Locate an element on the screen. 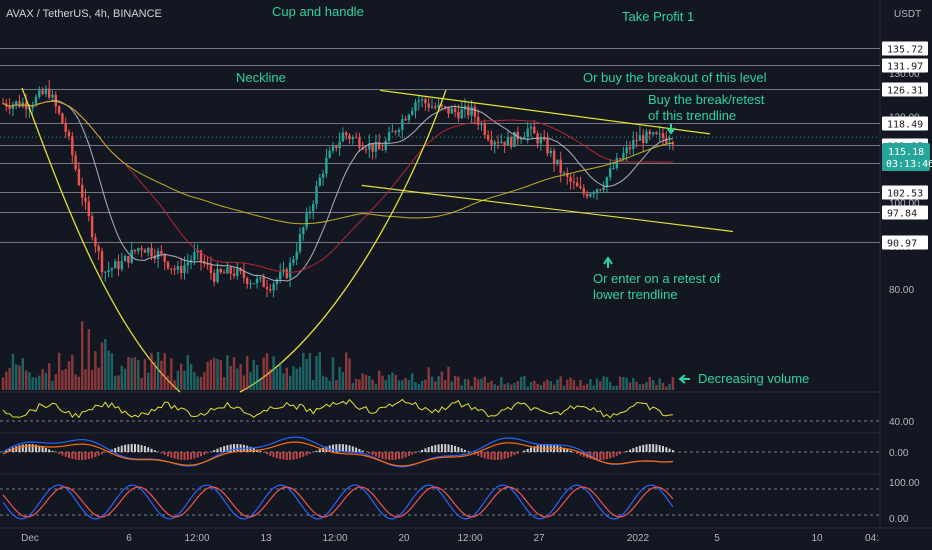  time-tick: 6 is located at coordinates (129, 538).